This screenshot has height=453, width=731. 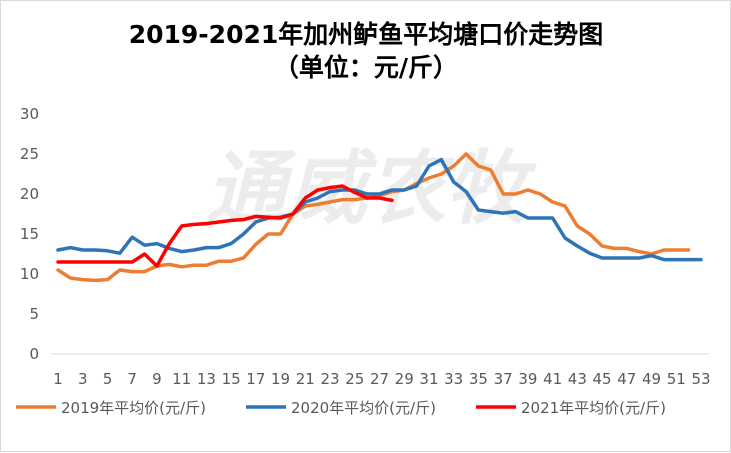 What do you see at coordinates (108, 379) in the screenshot?
I see `x-tick-label: 5` at bounding box center [108, 379].